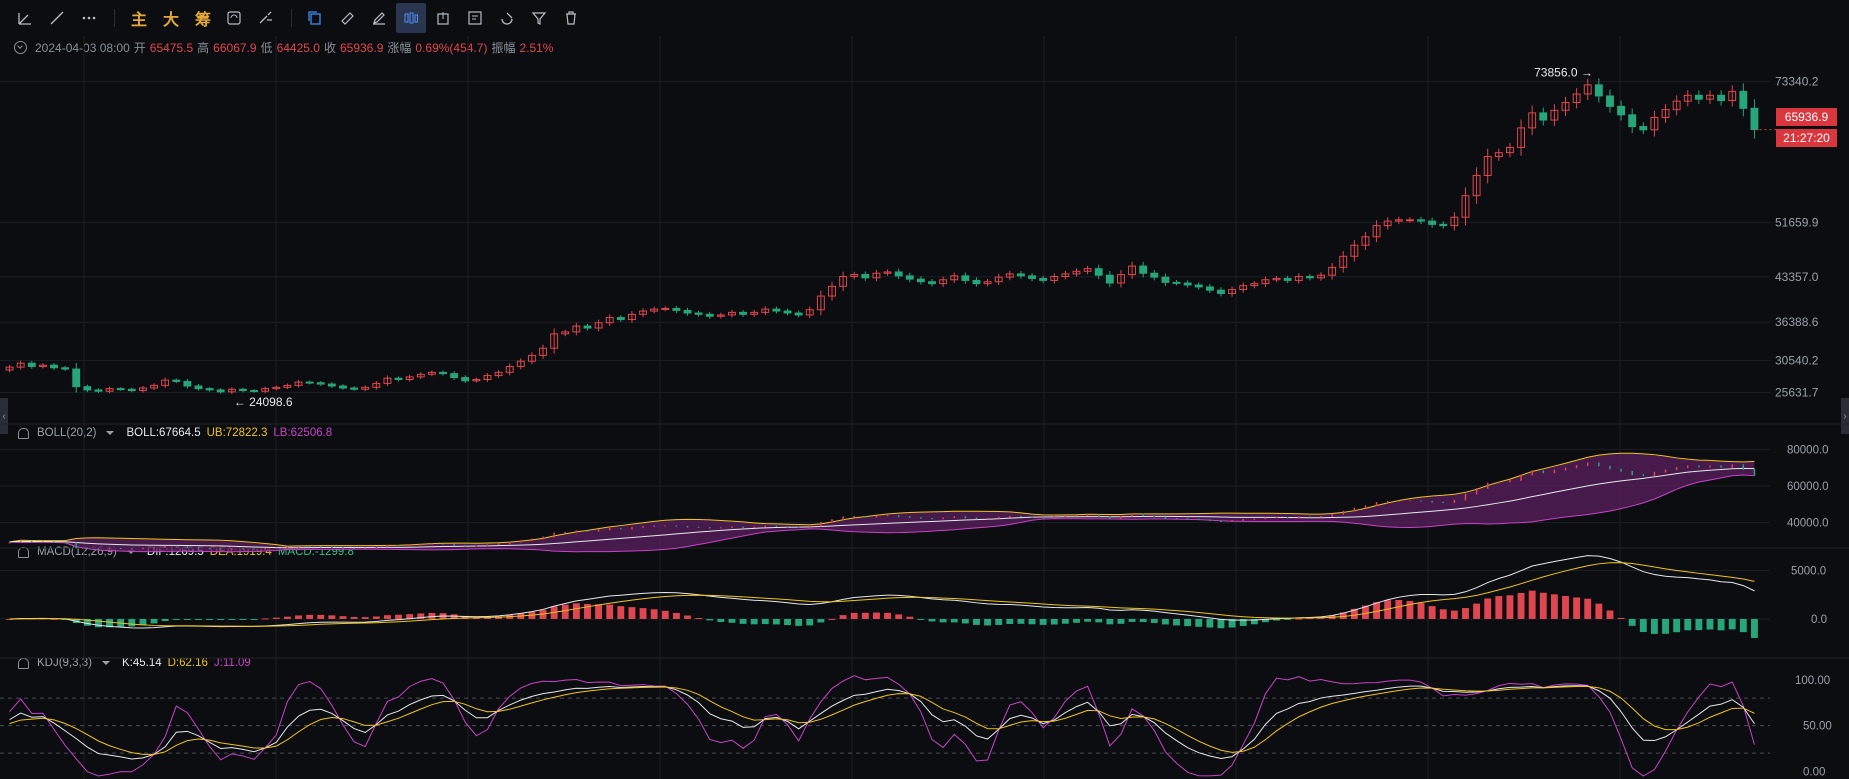  I want to click on export-icon, so click(443, 18).